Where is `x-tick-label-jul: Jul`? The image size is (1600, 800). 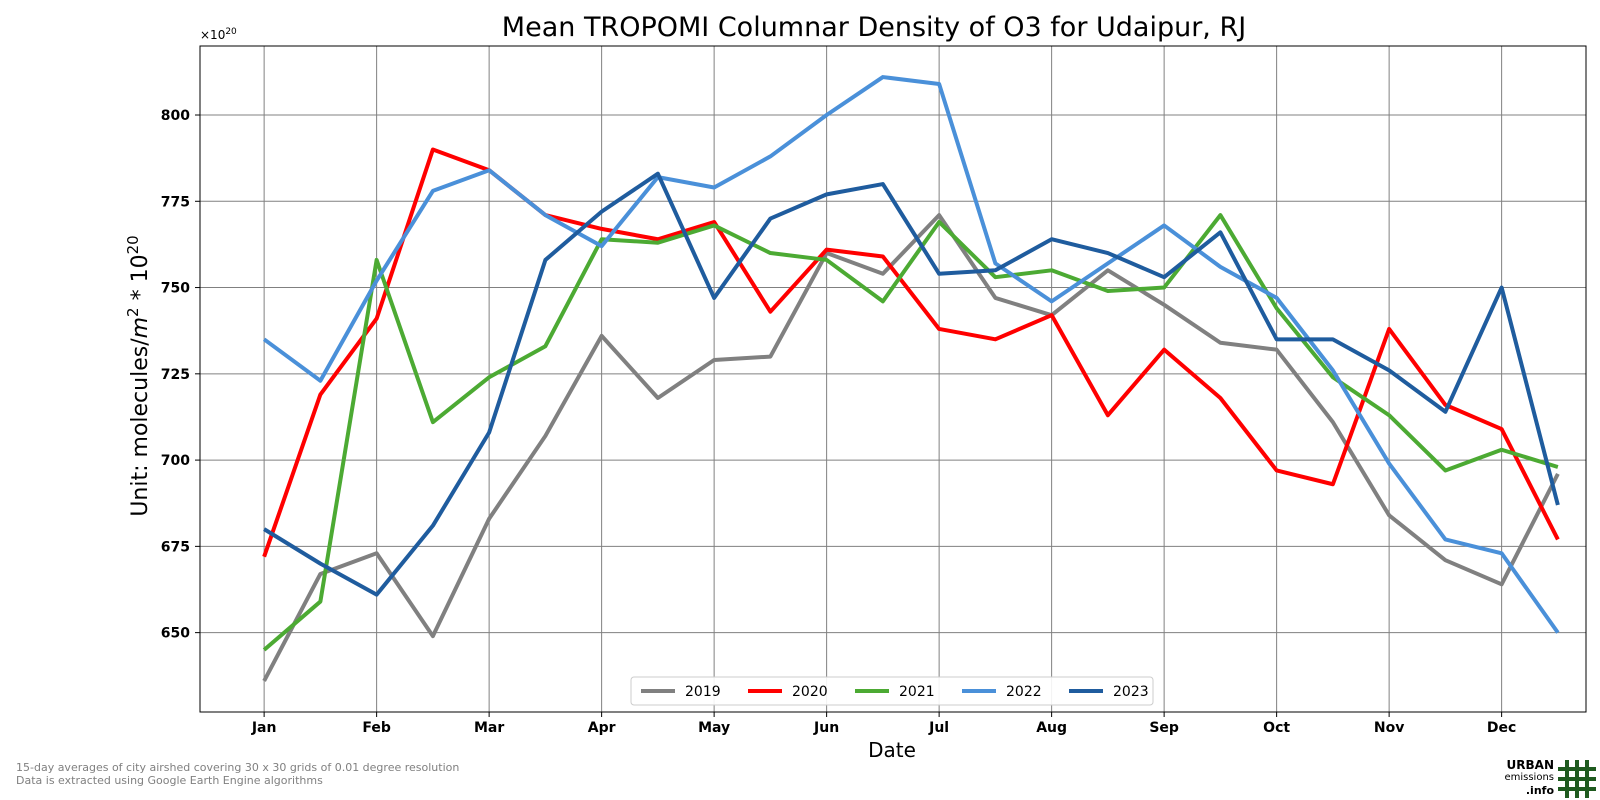 x-tick-label-jul: Jul is located at coordinates (938, 728).